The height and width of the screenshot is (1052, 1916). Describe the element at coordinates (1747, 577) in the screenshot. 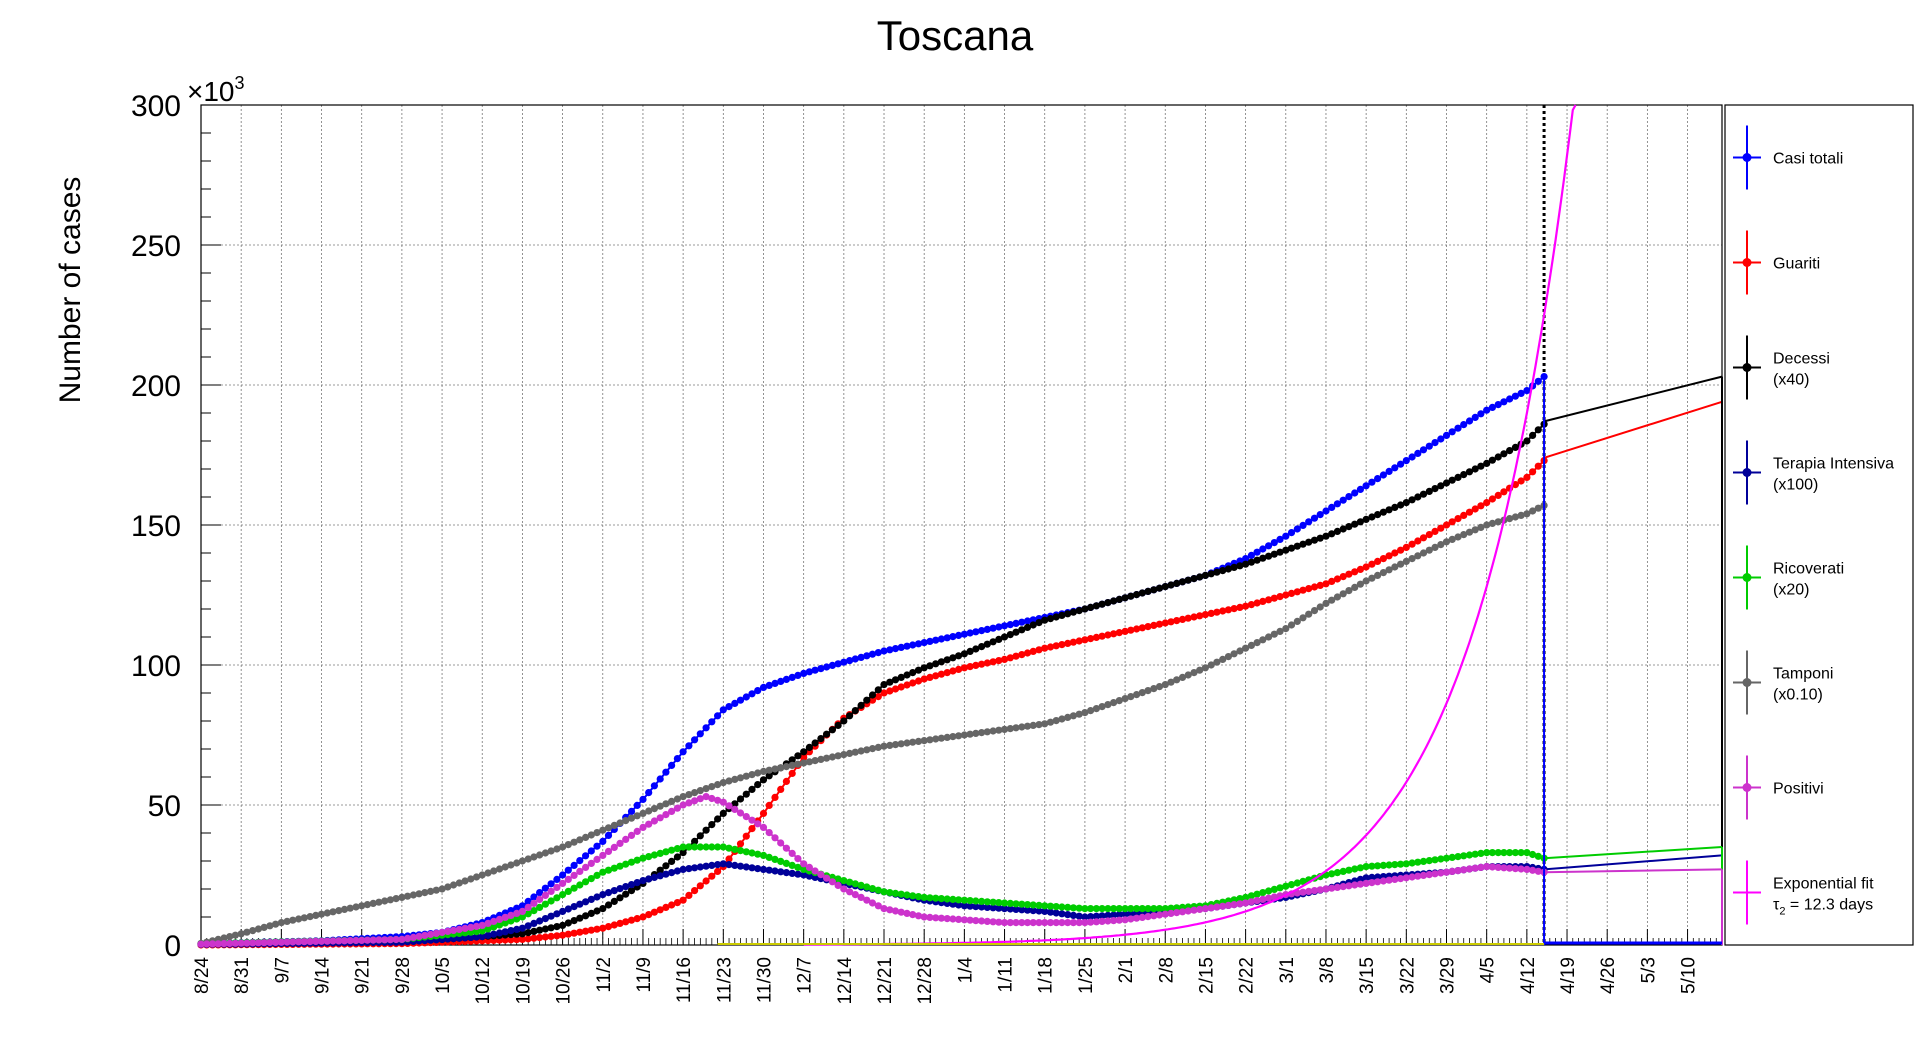

I see `legend-marker` at that location.